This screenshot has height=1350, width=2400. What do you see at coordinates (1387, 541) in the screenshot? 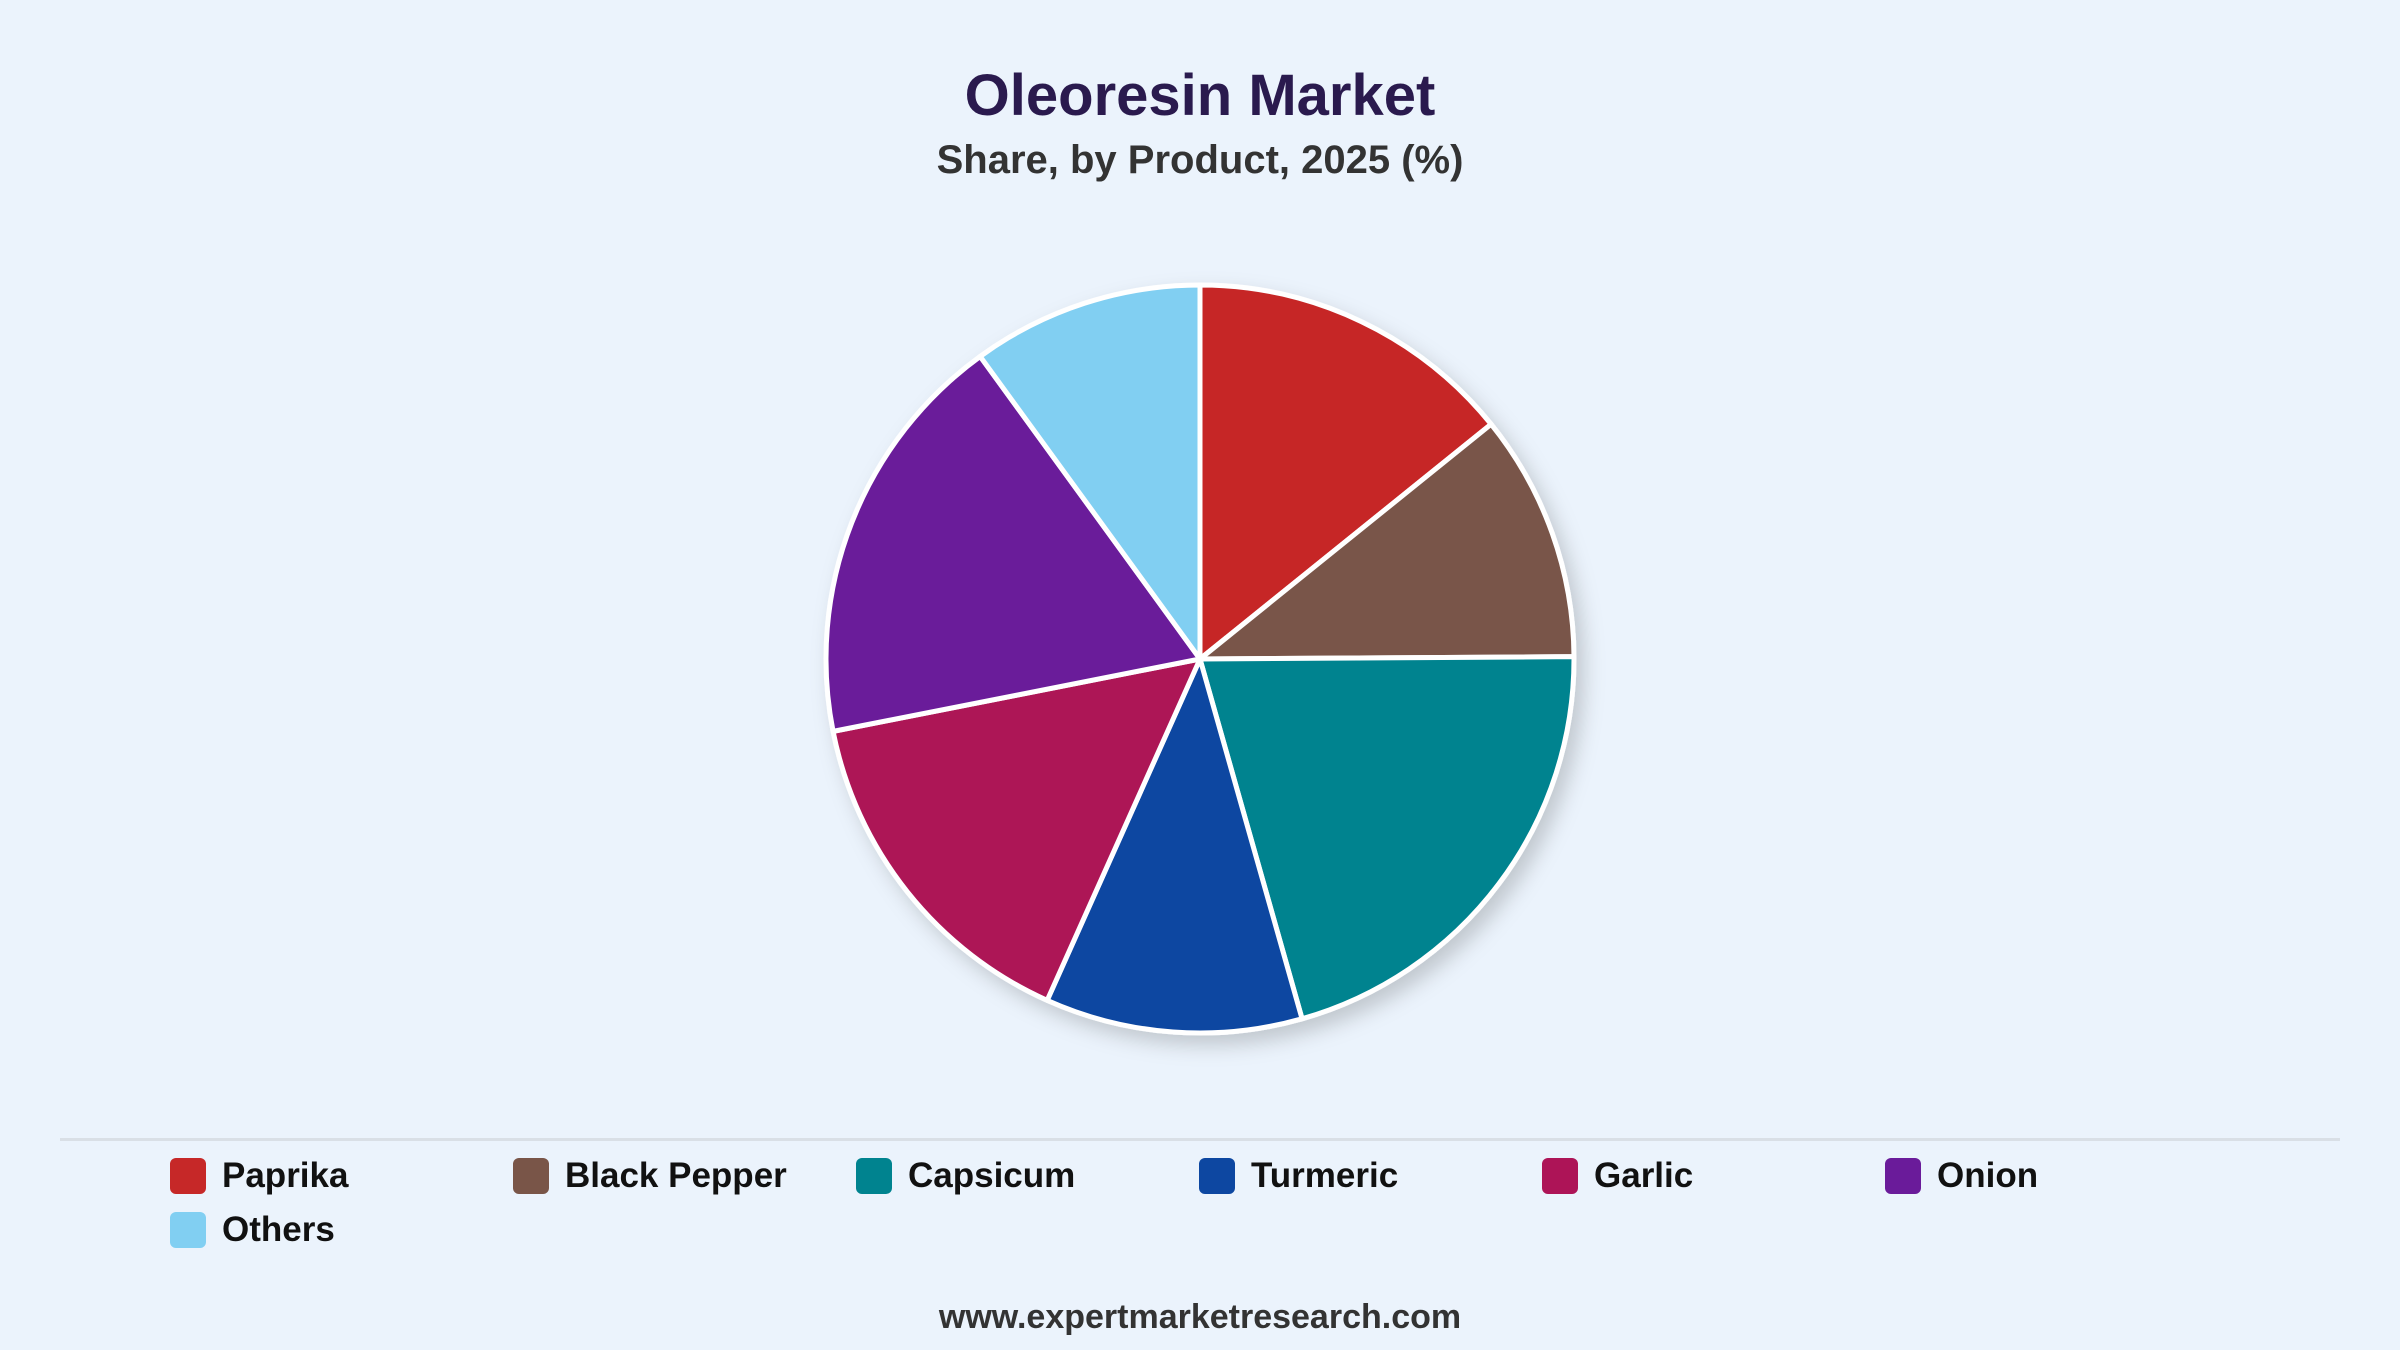
I see `pie-slice-black-pepper` at bounding box center [1387, 541].